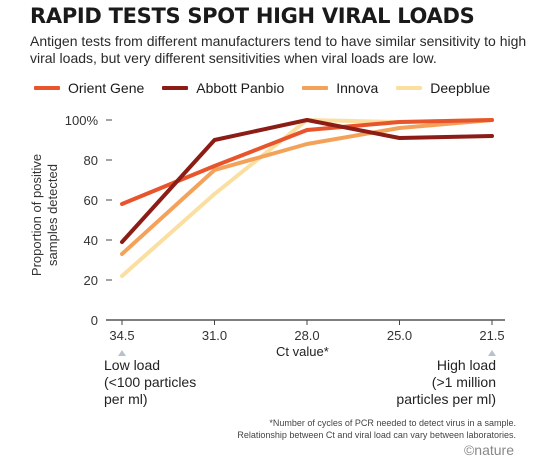  I want to click on high-load-annotation: High load (>1 million particles per ml), so click(446, 382).